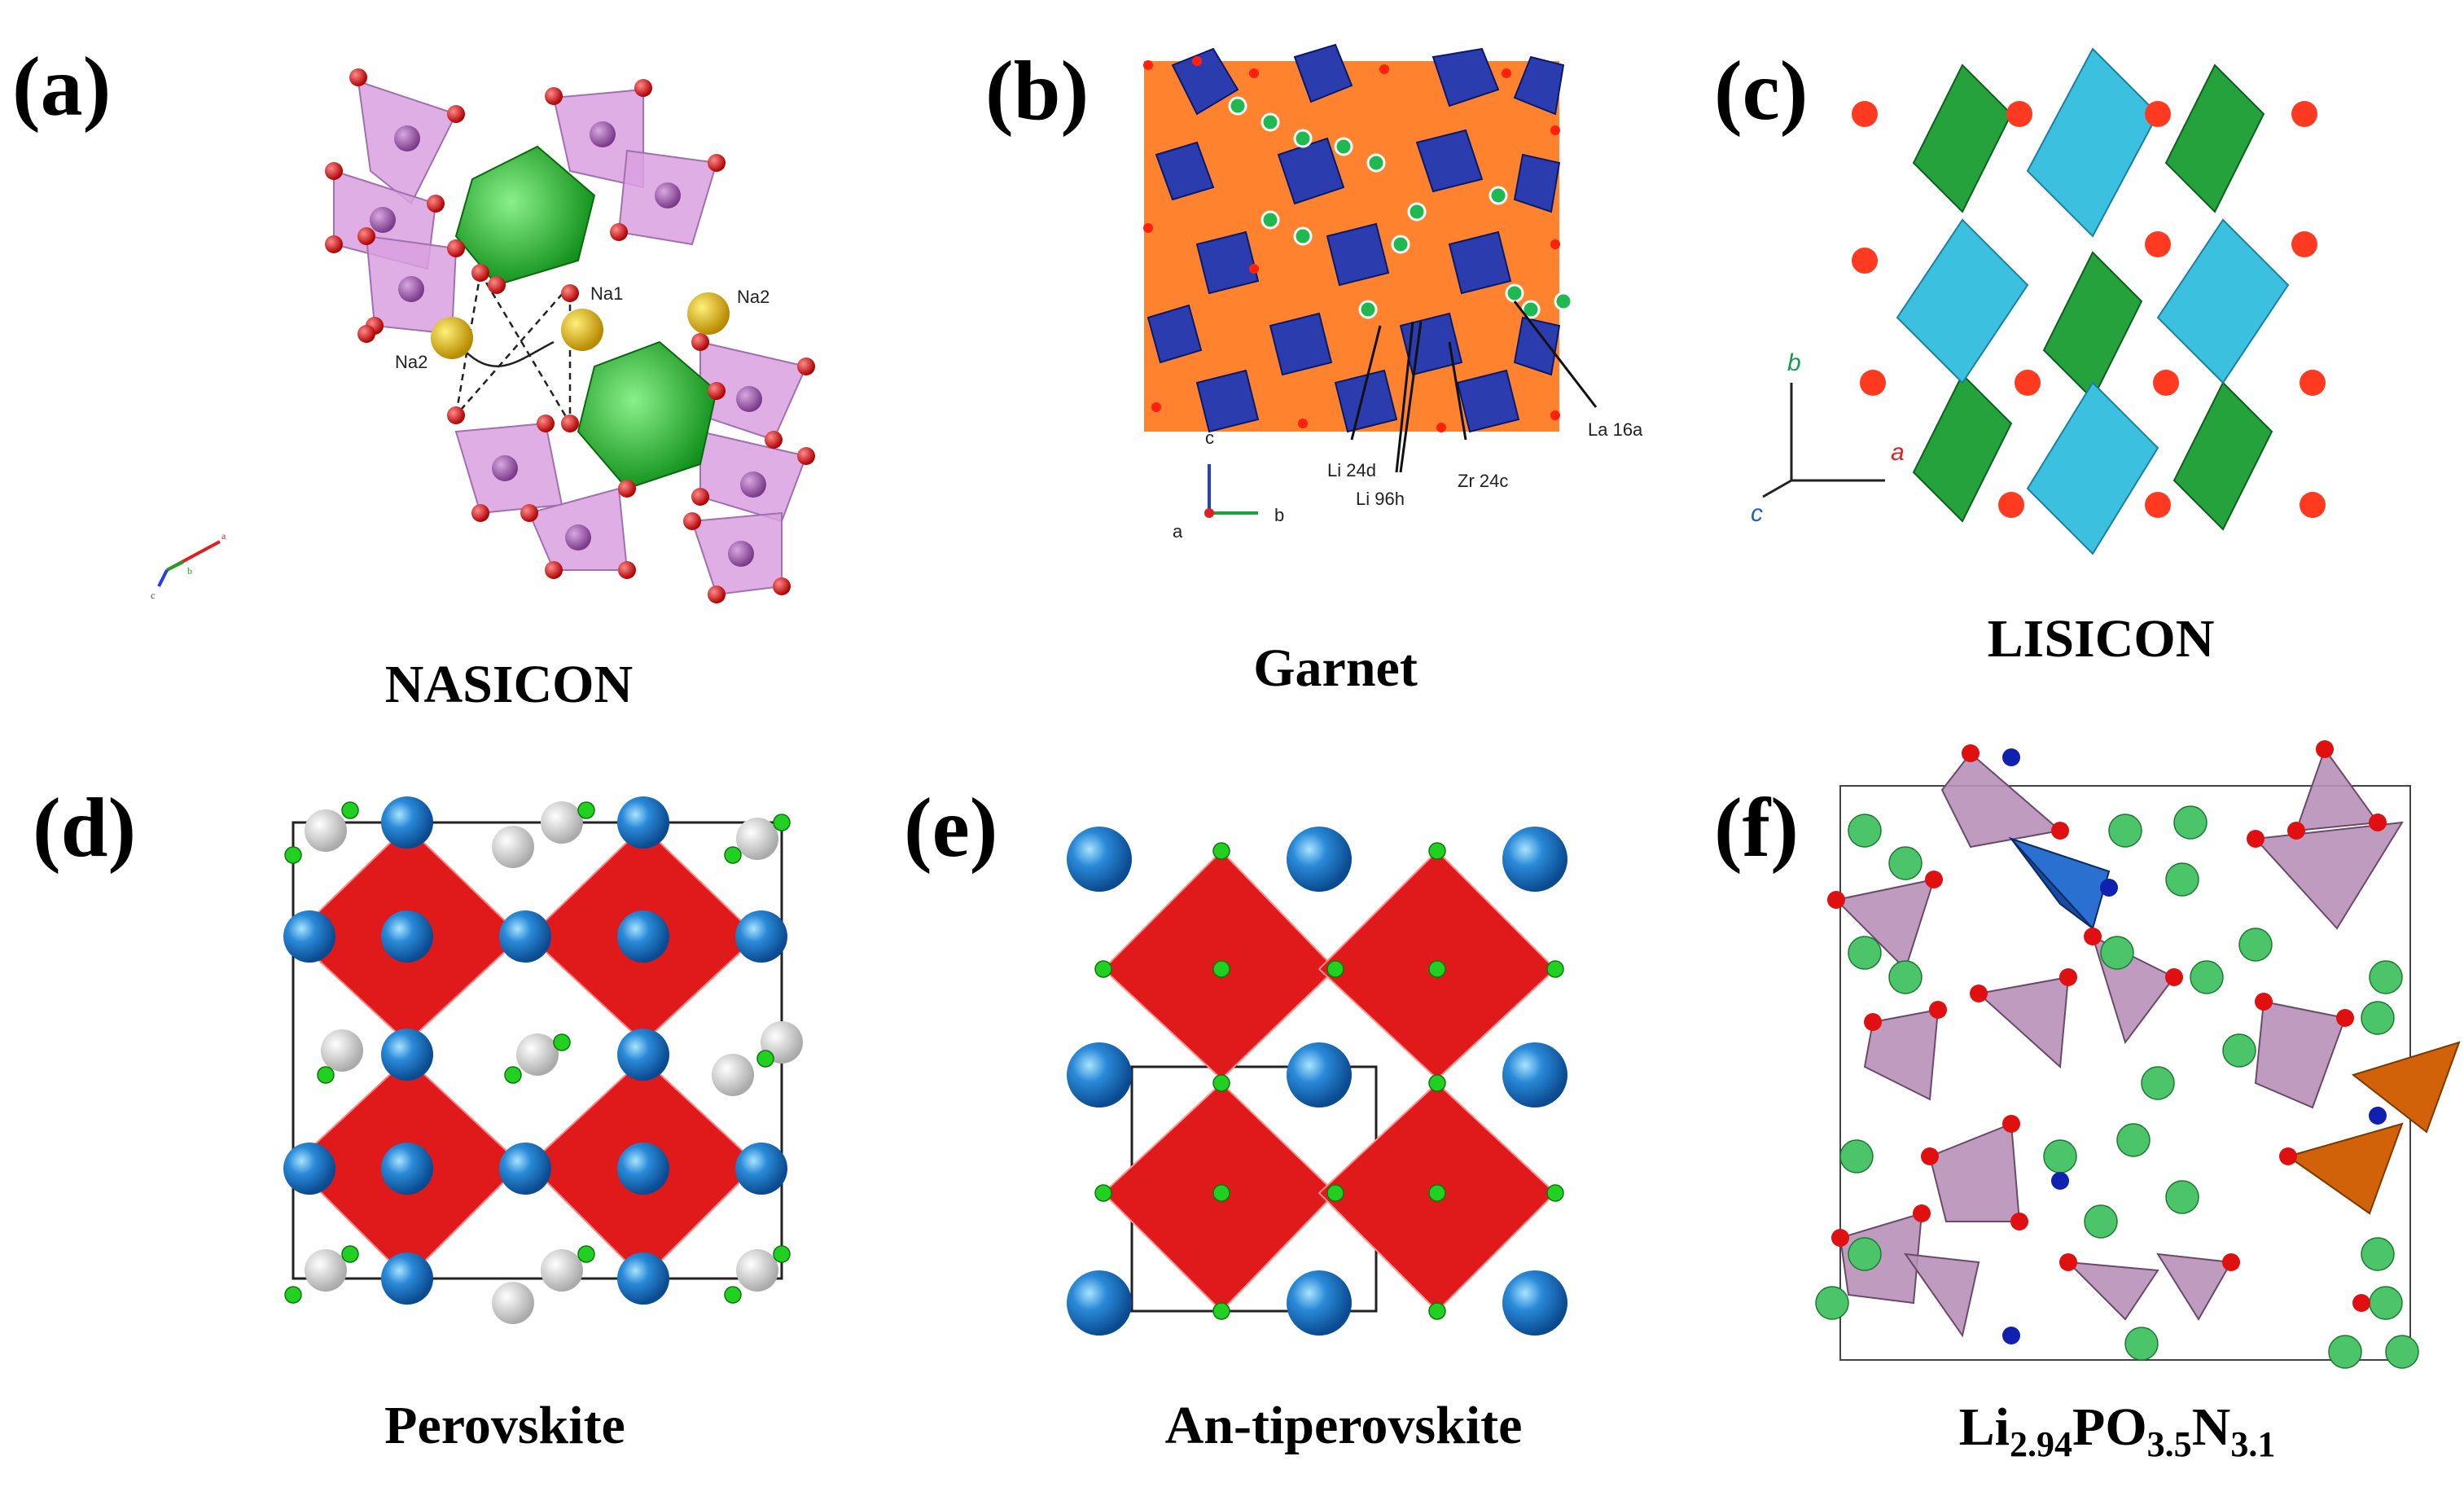 This screenshot has height=1487, width=2464. I want to click on garnet-blue-octahedra, so click(1356, 238).